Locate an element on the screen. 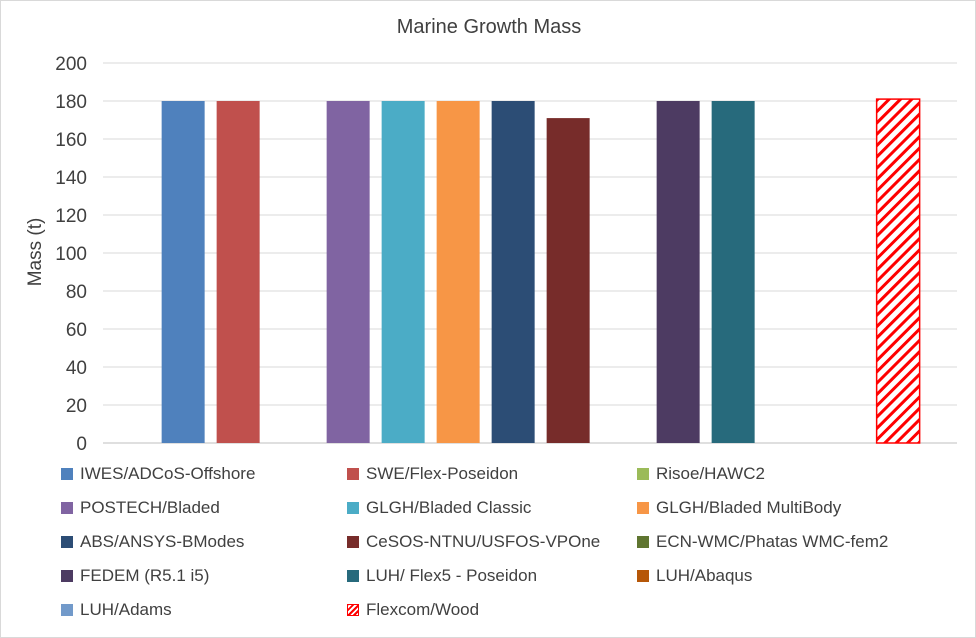  legend-item: Flexcom/Wood is located at coordinates (413, 610).